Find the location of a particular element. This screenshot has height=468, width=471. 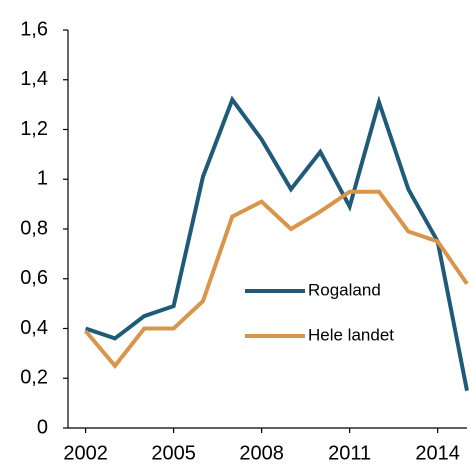

x-tick-label: 2011 is located at coordinates (349, 453).